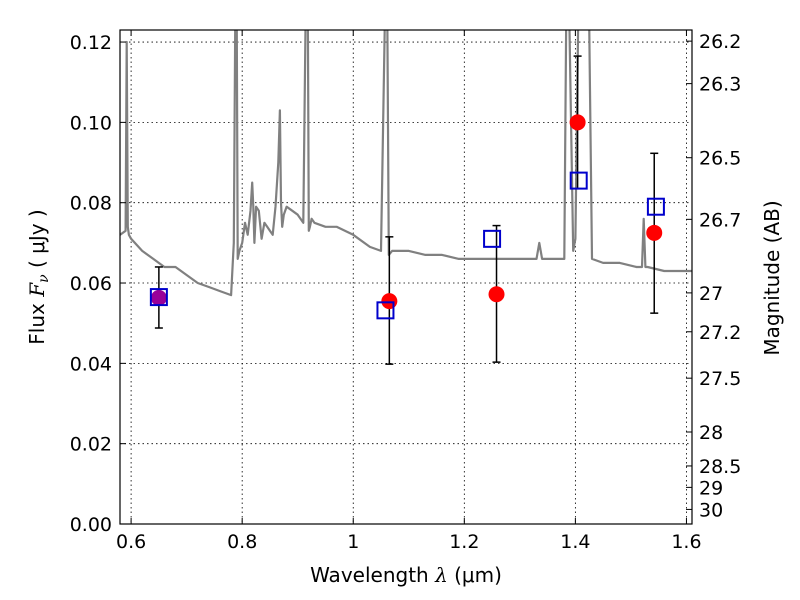  Describe the element at coordinates (464, 542) in the screenshot. I see `x-tick-label: 1.2` at that location.